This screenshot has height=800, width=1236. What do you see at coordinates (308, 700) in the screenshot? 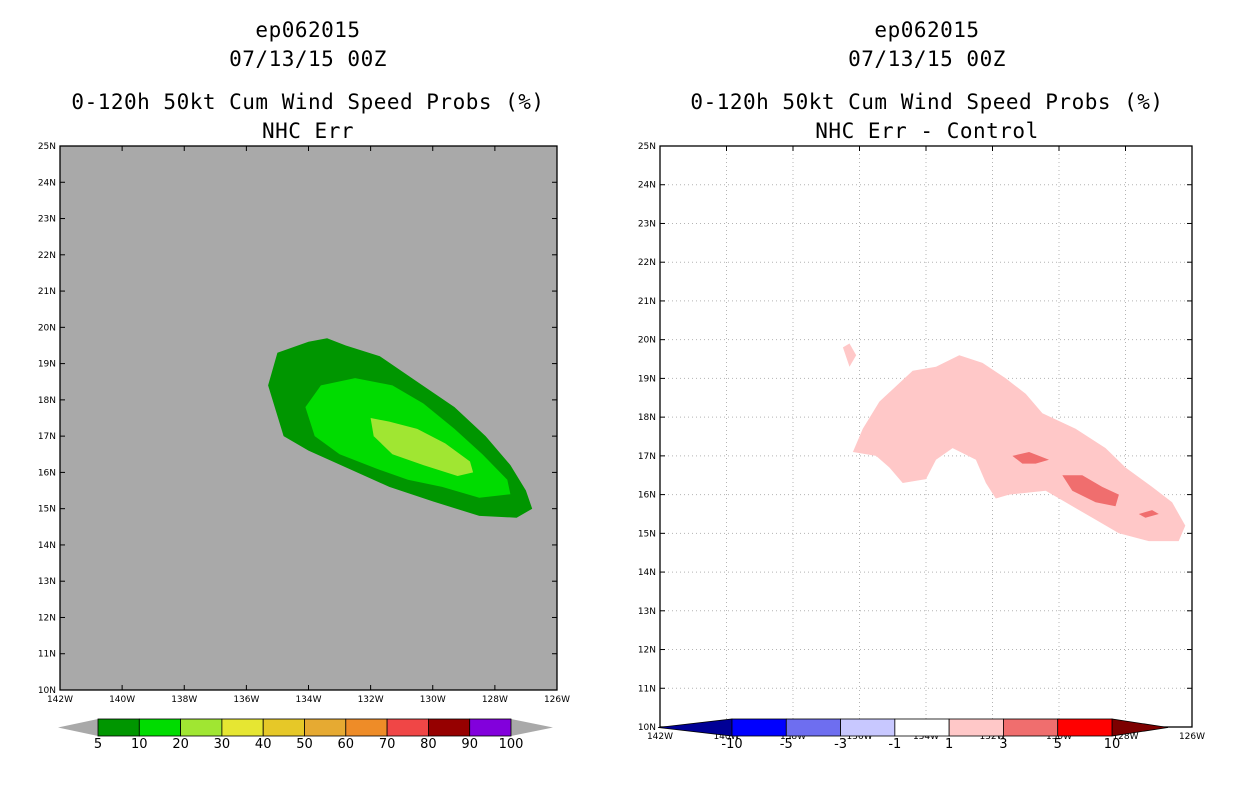
I see `left-x-tick-label: 134W` at bounding box center [308, 700].